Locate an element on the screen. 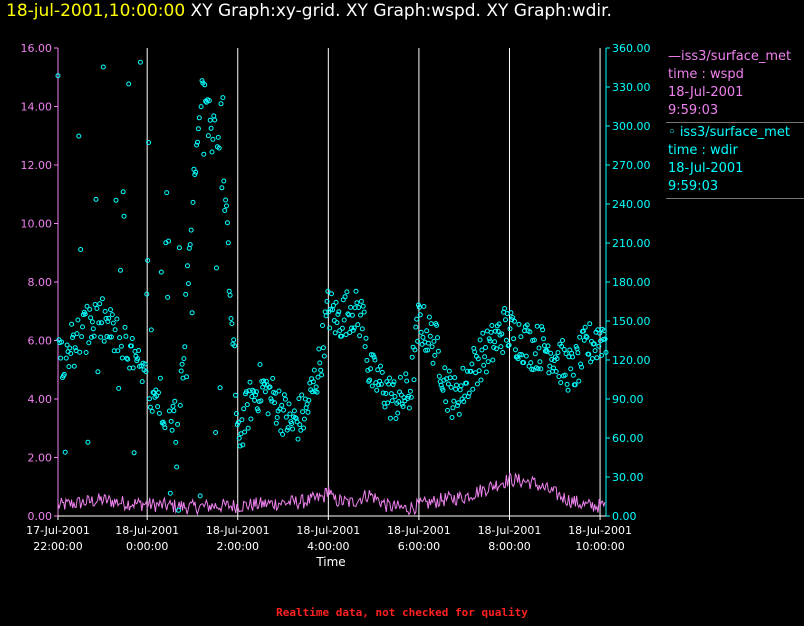 The image size is (804, 626). right-tick-label: 30.00 is located at coordinates (628, 477).